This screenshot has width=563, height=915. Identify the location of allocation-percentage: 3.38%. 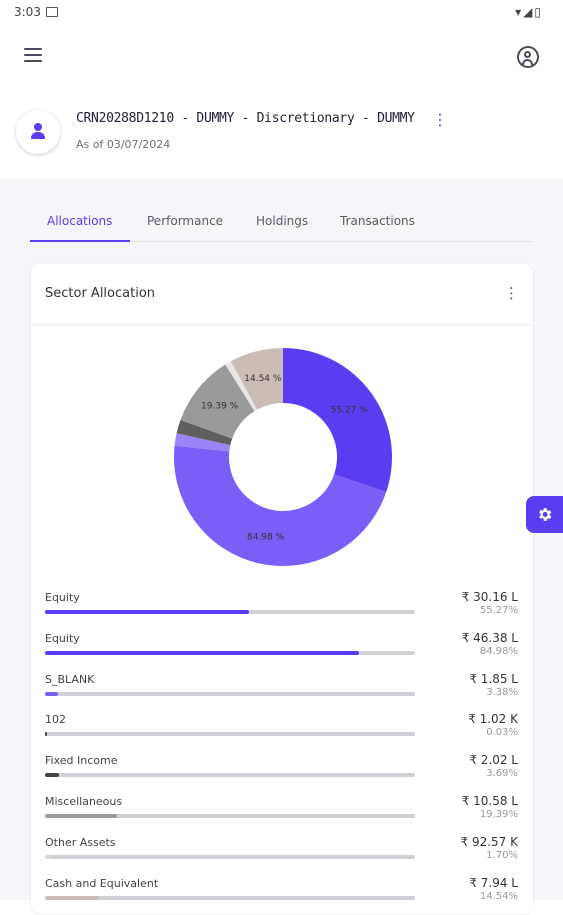
(502, 692).